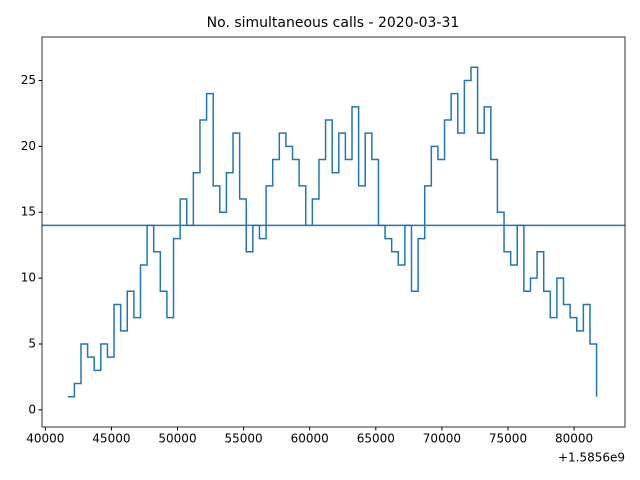 The image size is (640, 480). What do you see at coordinates (310, 439) in the screenshot?
I see `x-tick-label: 60000` at bounding box center [310, 439].